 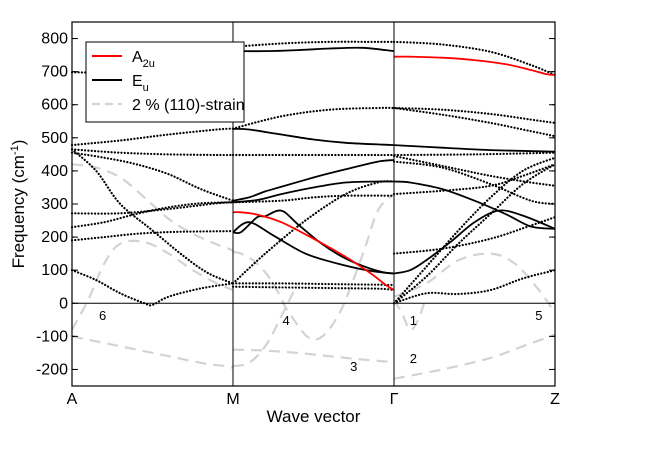 I want to click on y-axis-title: Frequency (cm-1), so click(x=18, y=204).